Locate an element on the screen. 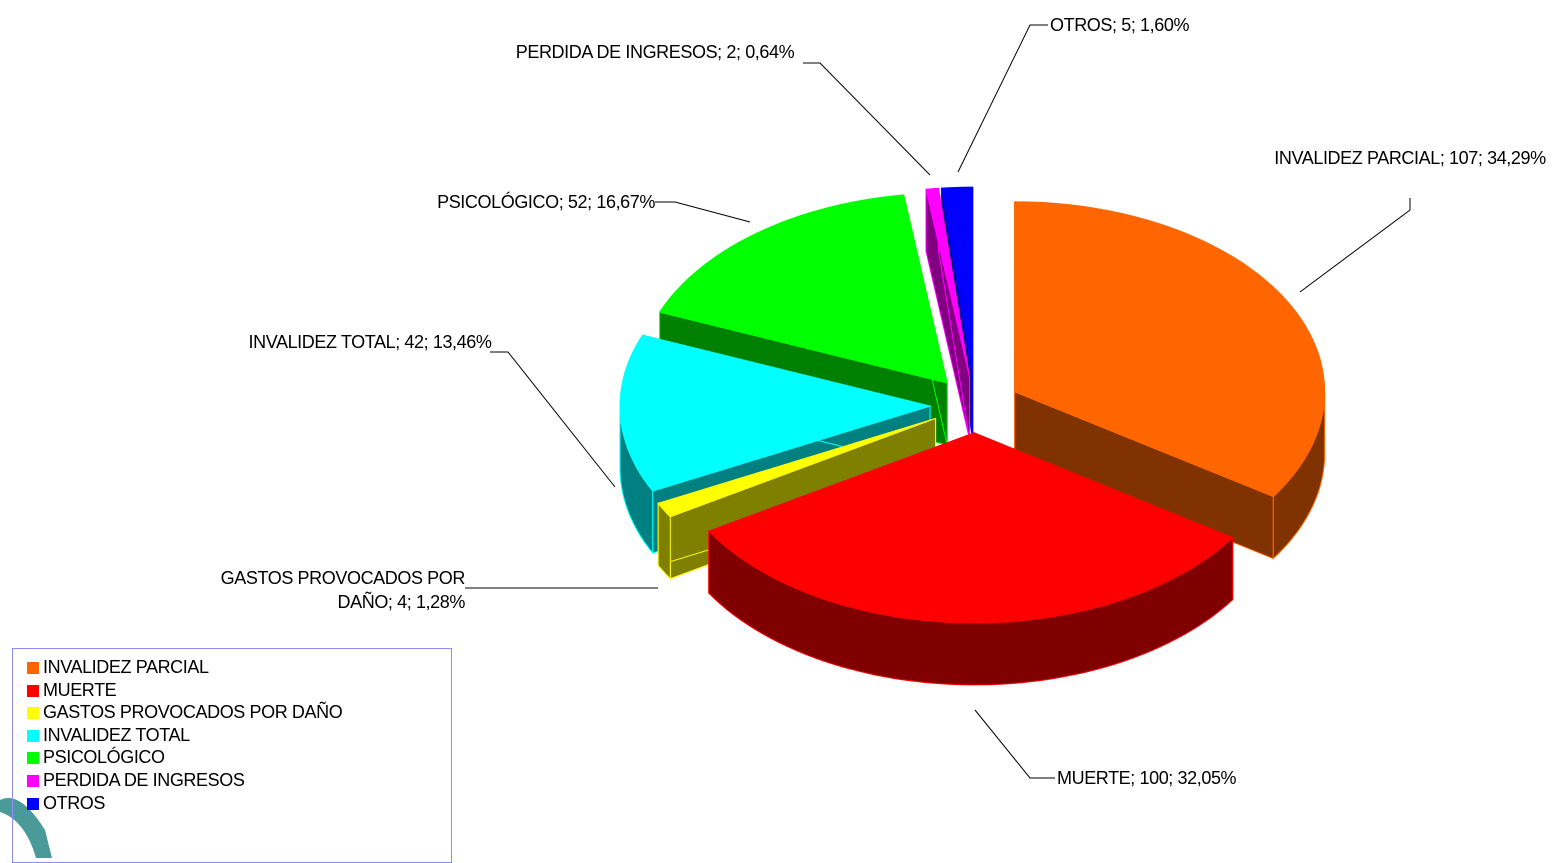 The width and height of the screenshot is (1554, 863). data-label: INVALIDEZ PARCIAL; 107; 34,29% is located at coordinates (1410, 158).